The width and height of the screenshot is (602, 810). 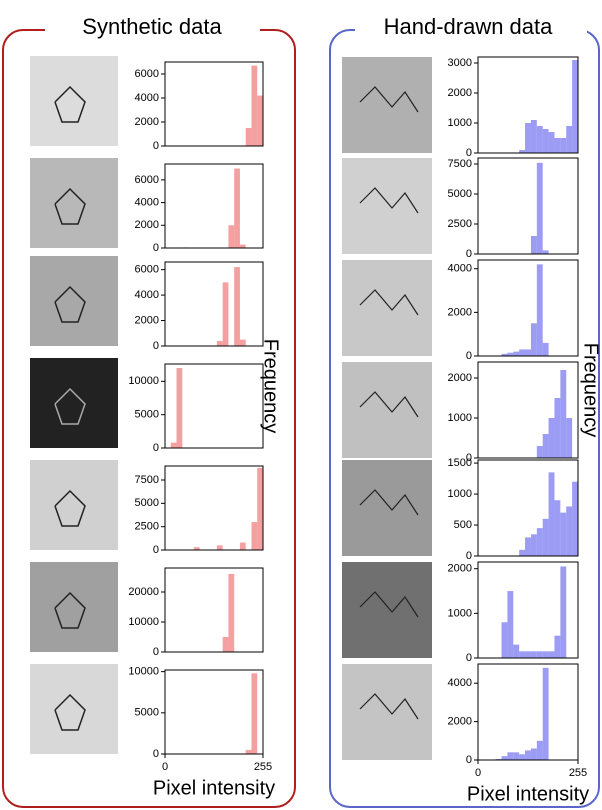 What do you see at coordinates (147, 503) in the screenshot?
I see `y-tick-label: 5000` at bounding box center [147, 503].